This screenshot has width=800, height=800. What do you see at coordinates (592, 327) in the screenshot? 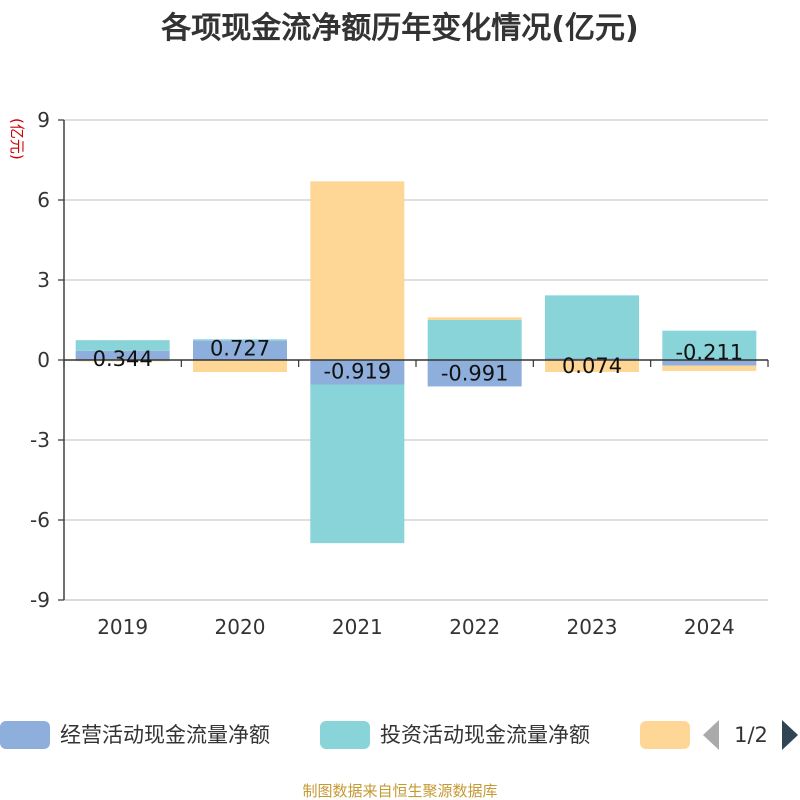
I see `bar-series2-2023` at bounding box center [592, 327].